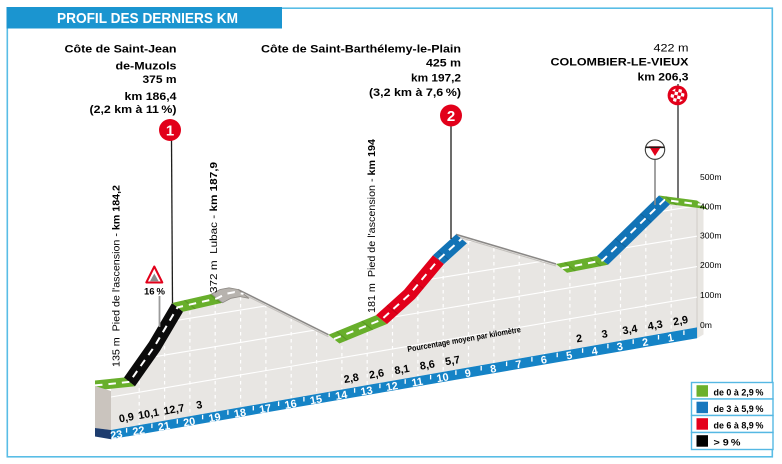 The image size is (782, 464). I want to click on svg-text: 8,1, so click(402, 370).